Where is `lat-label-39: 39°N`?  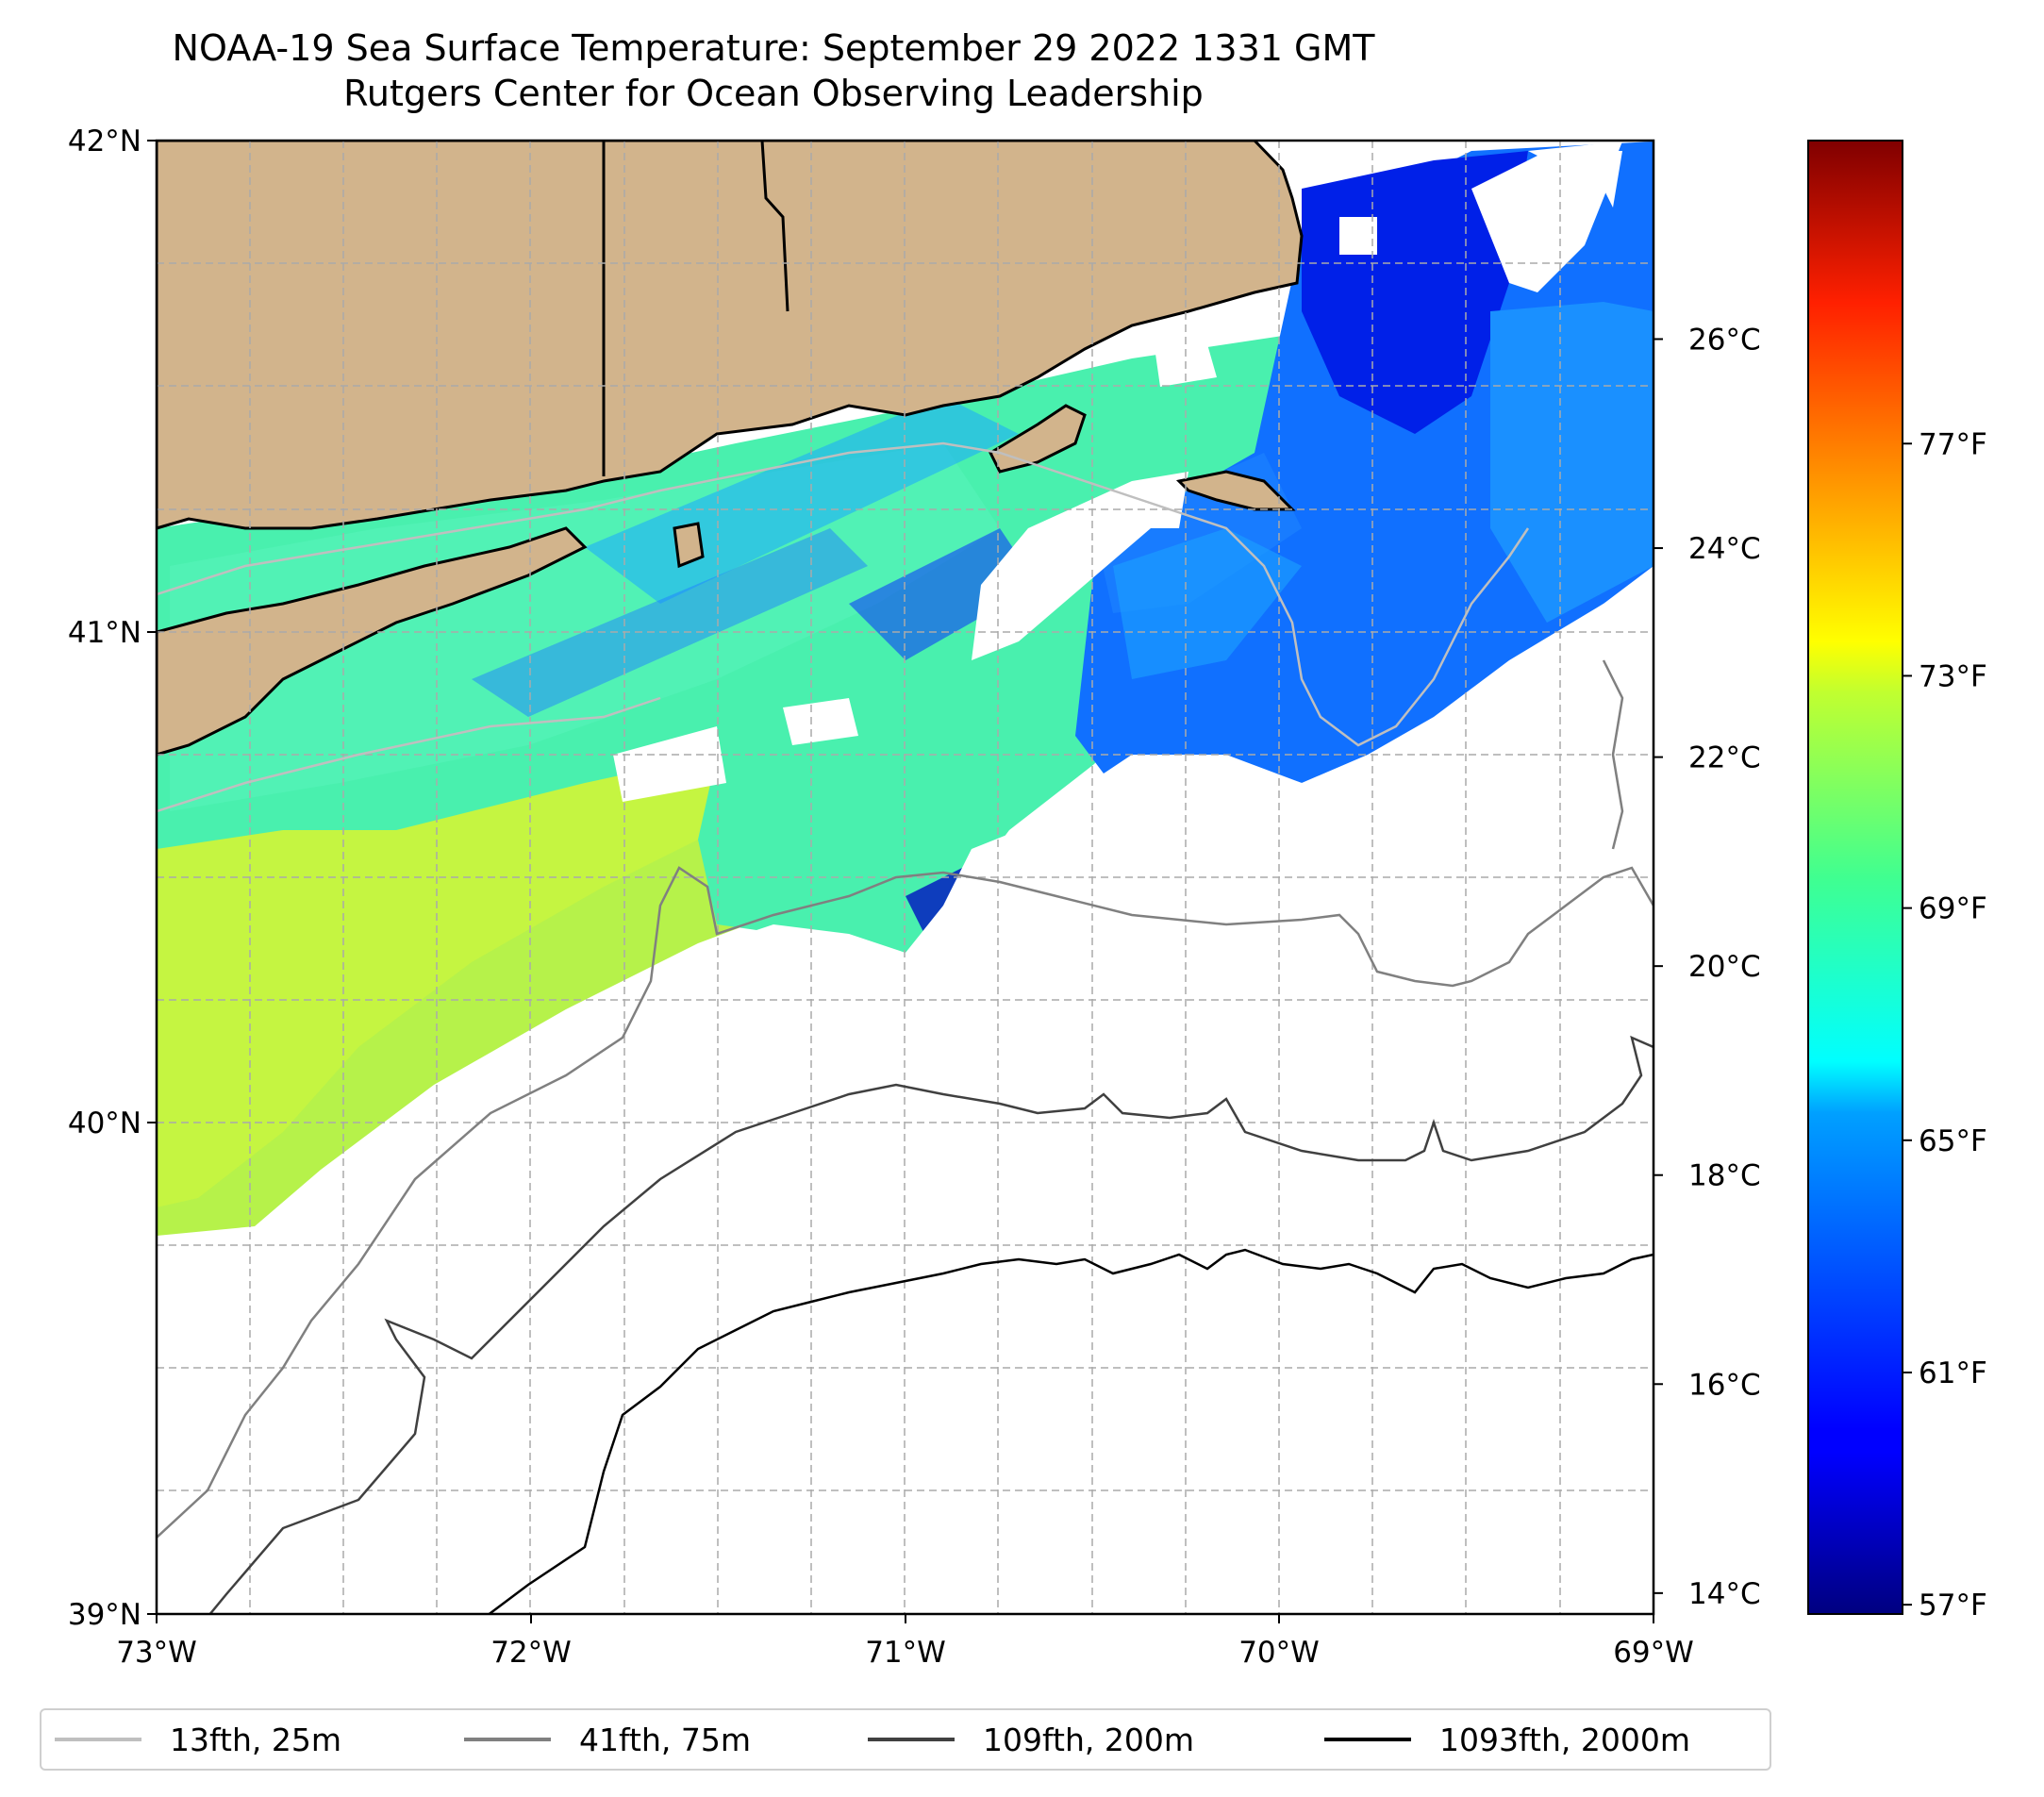 lat-label-39: 39°N is located at coordinates (105, 1615).